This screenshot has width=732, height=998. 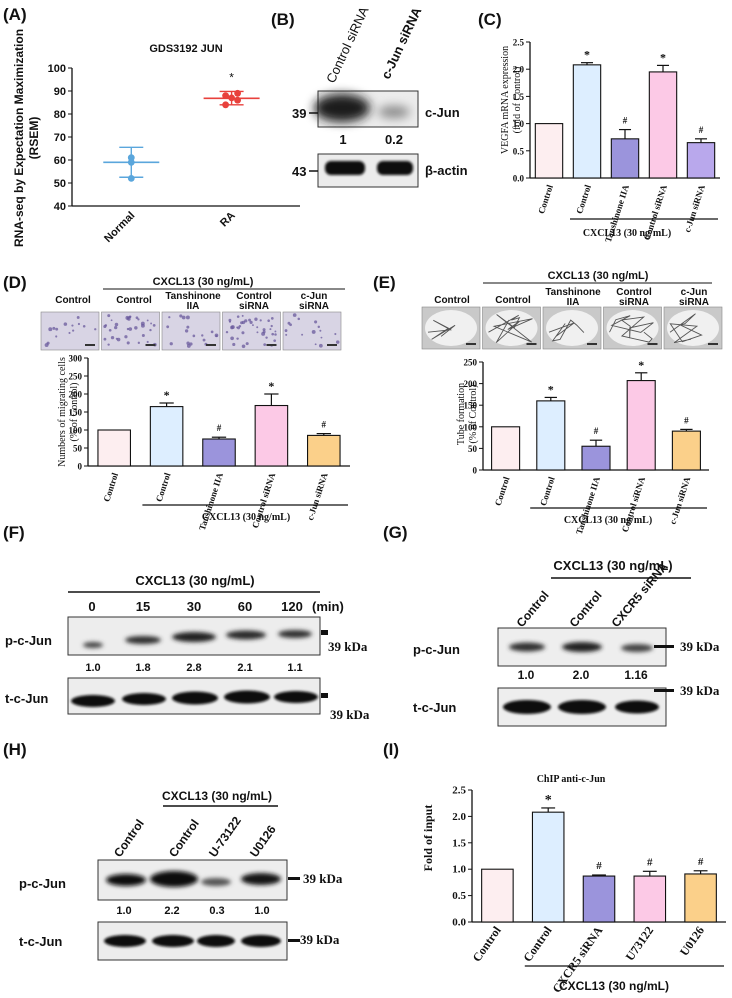 What do you see at coordinates (216, 911) in the screenshot?
I see `blot-h-quant-3: 0.3` at bounding box center [216, 911].